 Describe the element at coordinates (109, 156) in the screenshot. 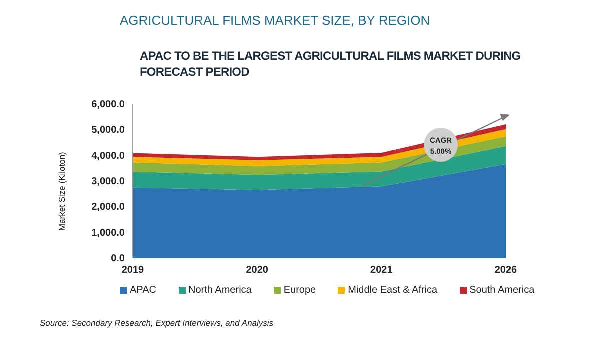

I see `y-tick-label: 4,000.0` at that location.